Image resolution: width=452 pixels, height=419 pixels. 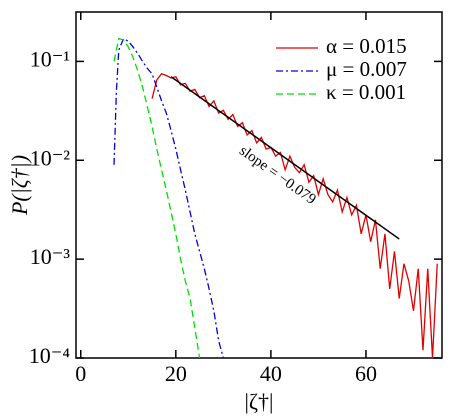 What do you see at coordinates (50, 58) in the screenshot?
I see `y-tick-label: 10⁻¹` at bounding box center [50, 58].